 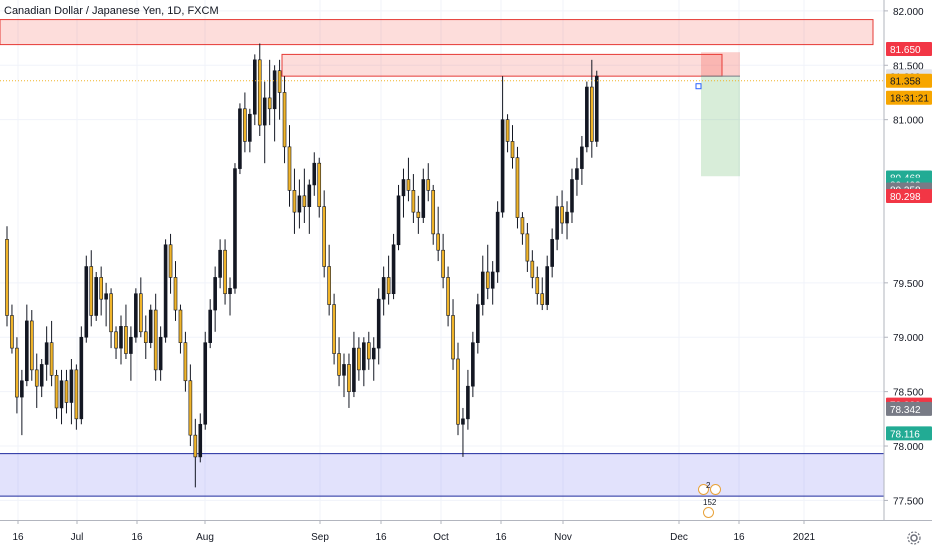 What do you see at coordinates (708, 485) in the screenshot?
I see `earnings-badge-top: 2` at bounding box center [708, 485].